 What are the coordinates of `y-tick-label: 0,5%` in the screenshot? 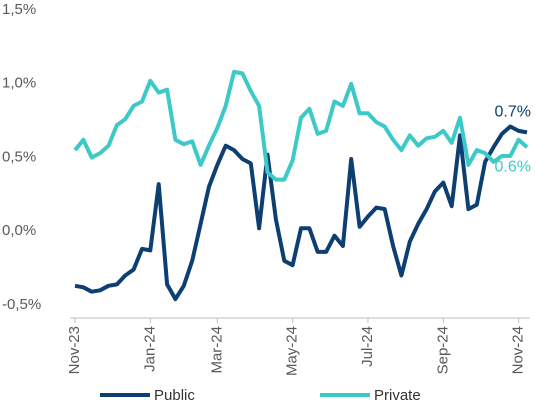 It's located at (19, 156).